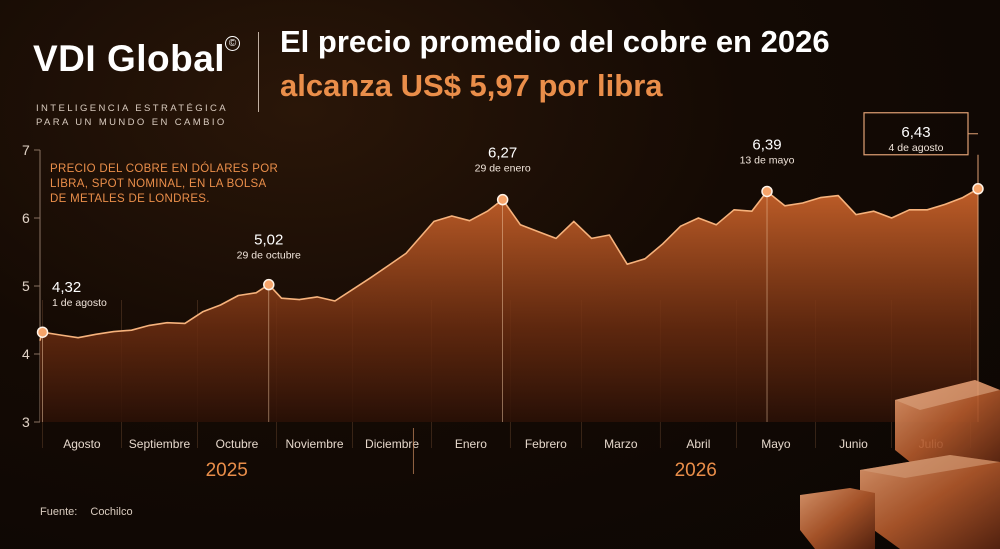 The height and width of the screenshot is (549, 1000). What do you see at coordinates (26, 286) in the screenshot?
I see `y-tick-label: 5` at bounding box center [26, 286].